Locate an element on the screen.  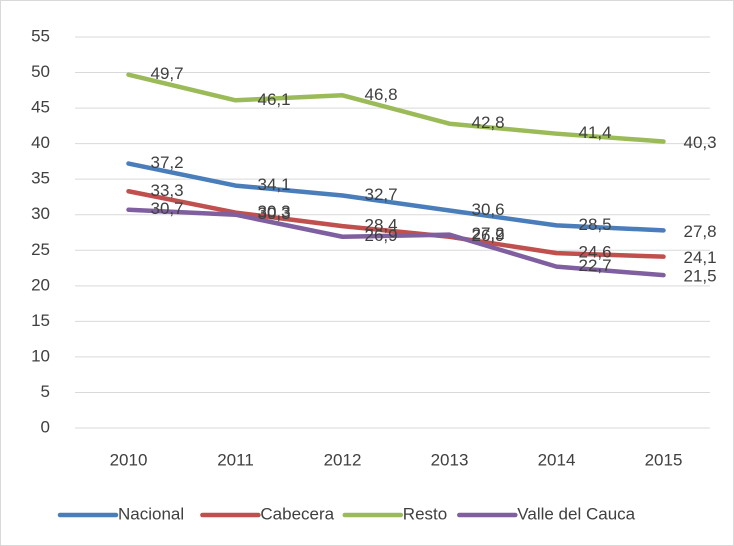
data-label: 28,5 is located at coordinates (595, 224).